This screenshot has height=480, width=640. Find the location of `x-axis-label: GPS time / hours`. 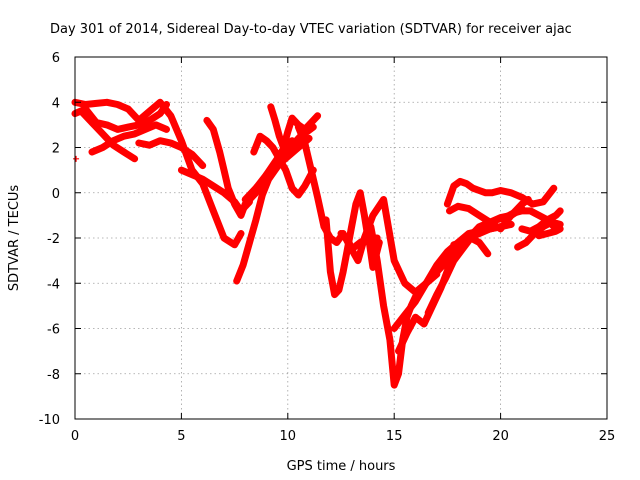

x-axis-label: GPS time / hours is located at coordinates (341, 466).